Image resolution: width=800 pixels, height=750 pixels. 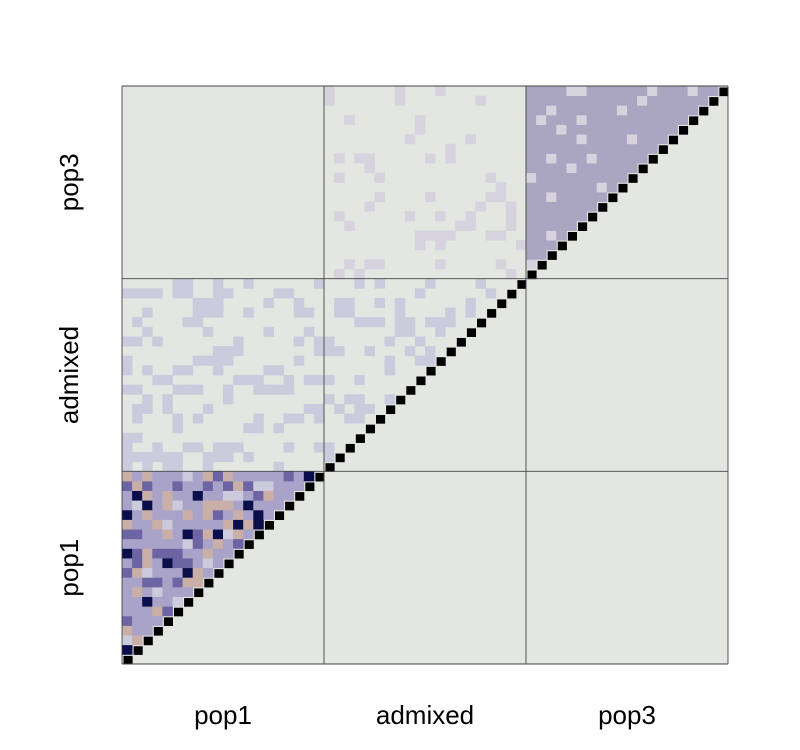 I want to click on y-tick-label: pop3, so click(x=69, y=182).